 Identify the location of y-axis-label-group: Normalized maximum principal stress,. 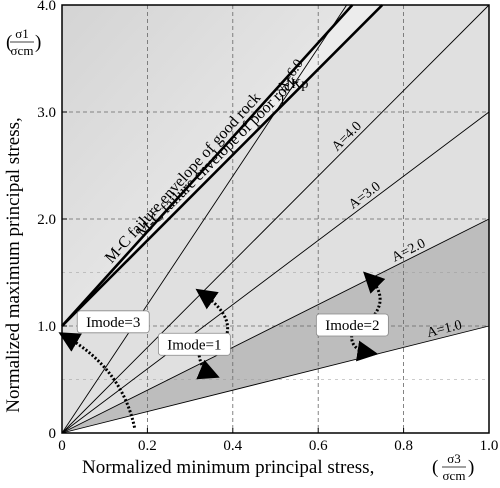
(13, 264).